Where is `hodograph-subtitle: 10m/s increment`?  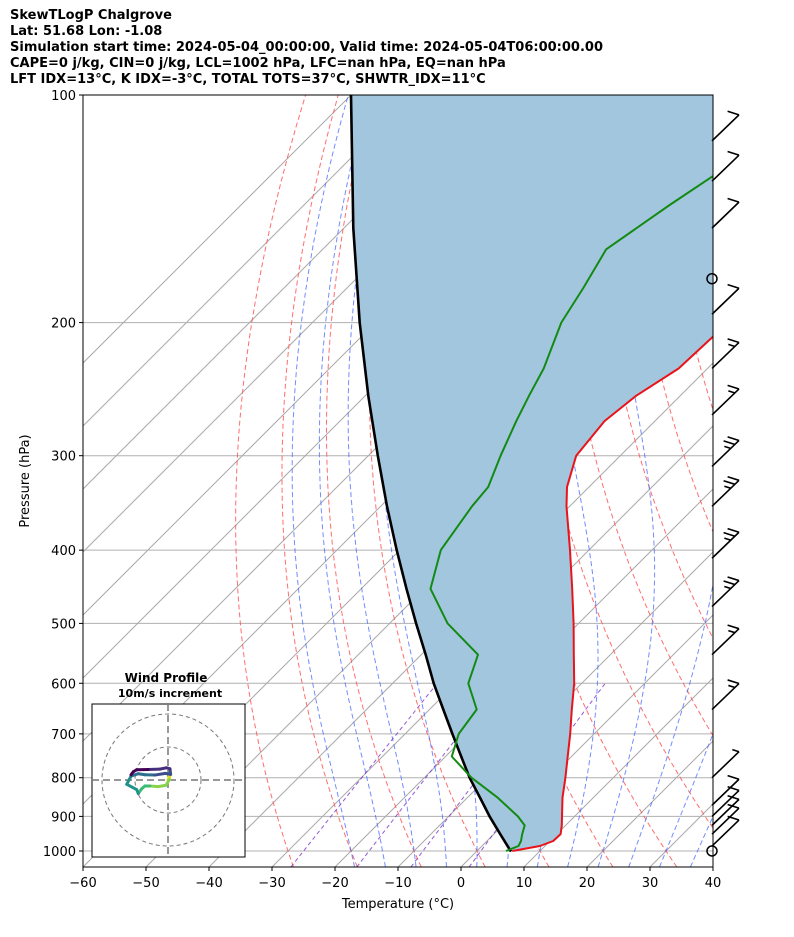 hodograph-subtitle: 10m/s increment is located at coordinates (170, 693).